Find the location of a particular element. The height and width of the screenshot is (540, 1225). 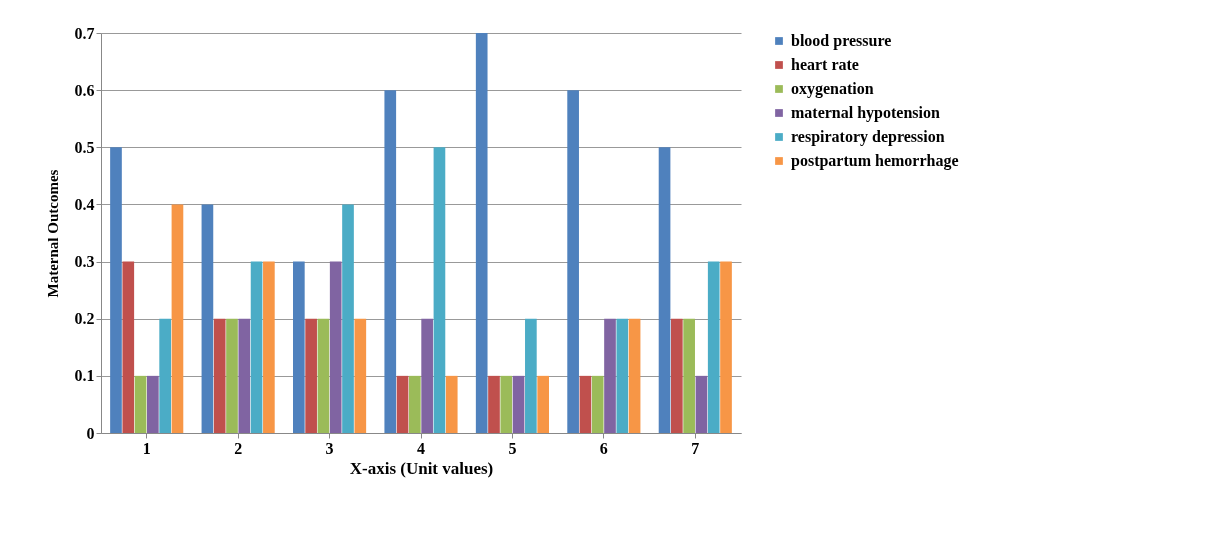

y-tick-label: 0.1 is located at coordinates (84, 376).